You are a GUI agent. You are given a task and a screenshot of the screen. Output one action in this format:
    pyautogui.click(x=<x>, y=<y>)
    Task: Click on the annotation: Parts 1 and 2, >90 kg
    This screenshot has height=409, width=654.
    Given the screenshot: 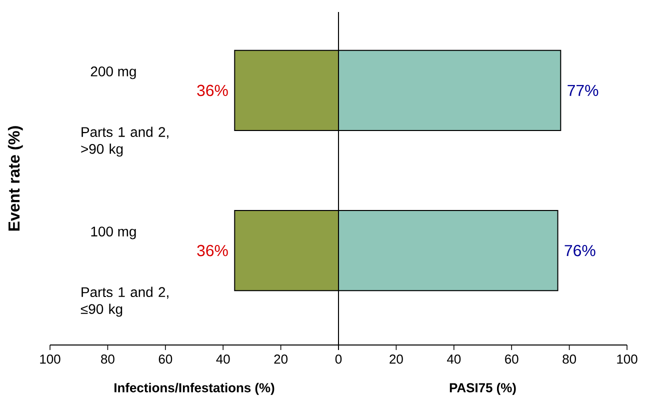 What is the action you would take?
    pyautogui.click(x=124, y=141)
    